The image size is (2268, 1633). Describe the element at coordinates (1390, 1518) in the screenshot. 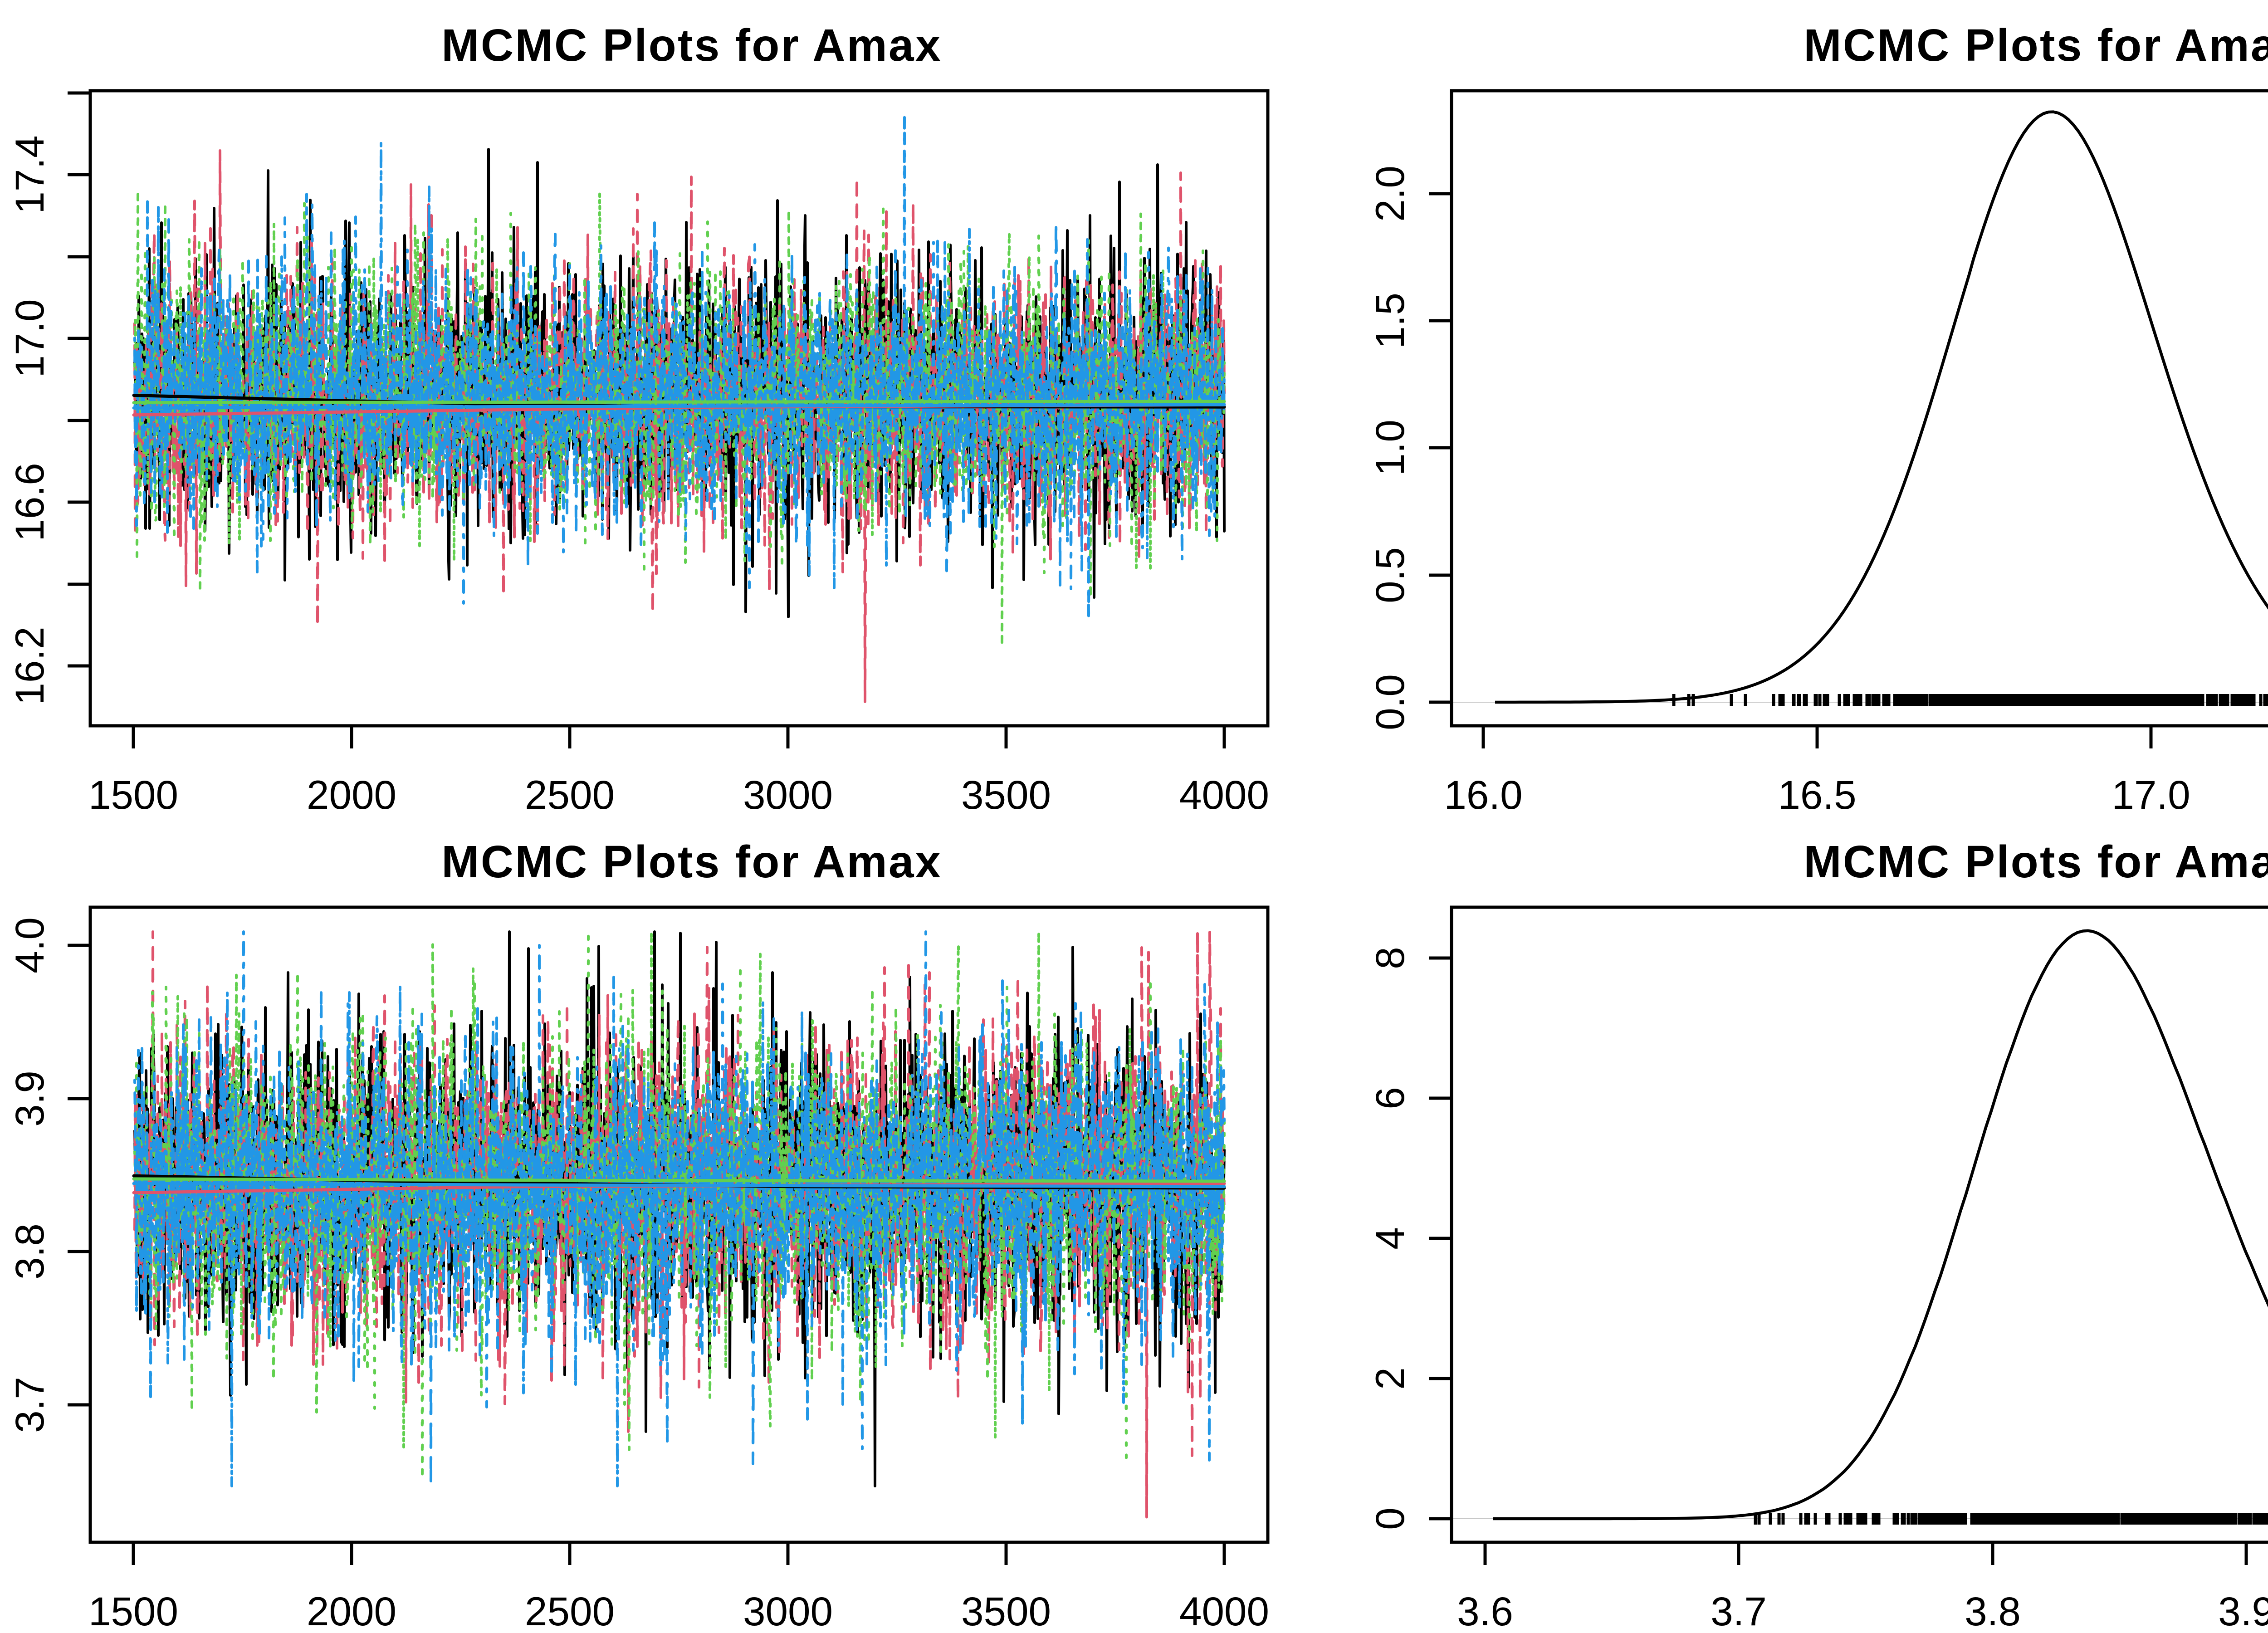

I see `svg-text: 0` at that location.